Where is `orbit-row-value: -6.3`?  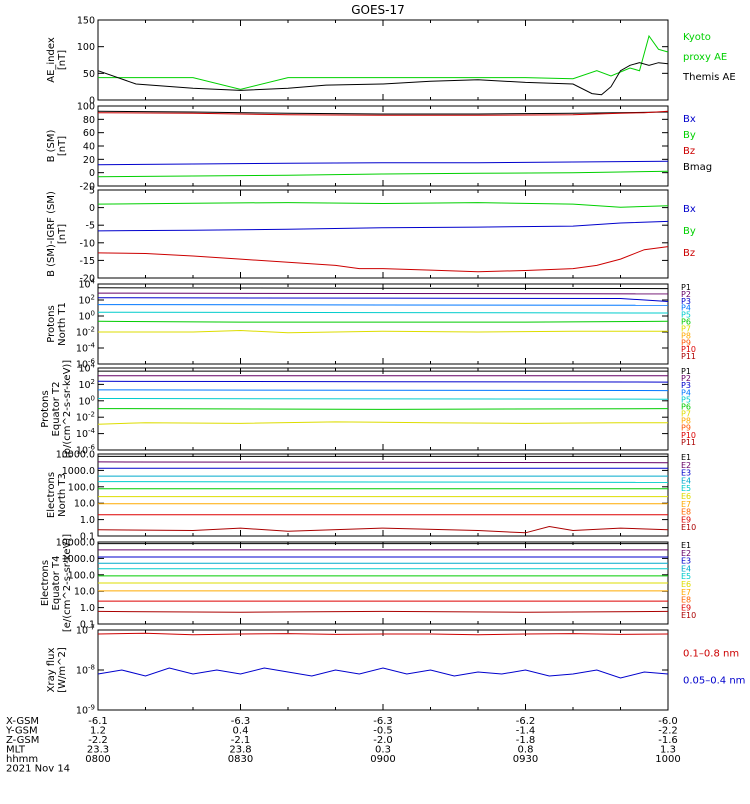
orbit-row-value: -6.3 is located at coordinates (241, 721).